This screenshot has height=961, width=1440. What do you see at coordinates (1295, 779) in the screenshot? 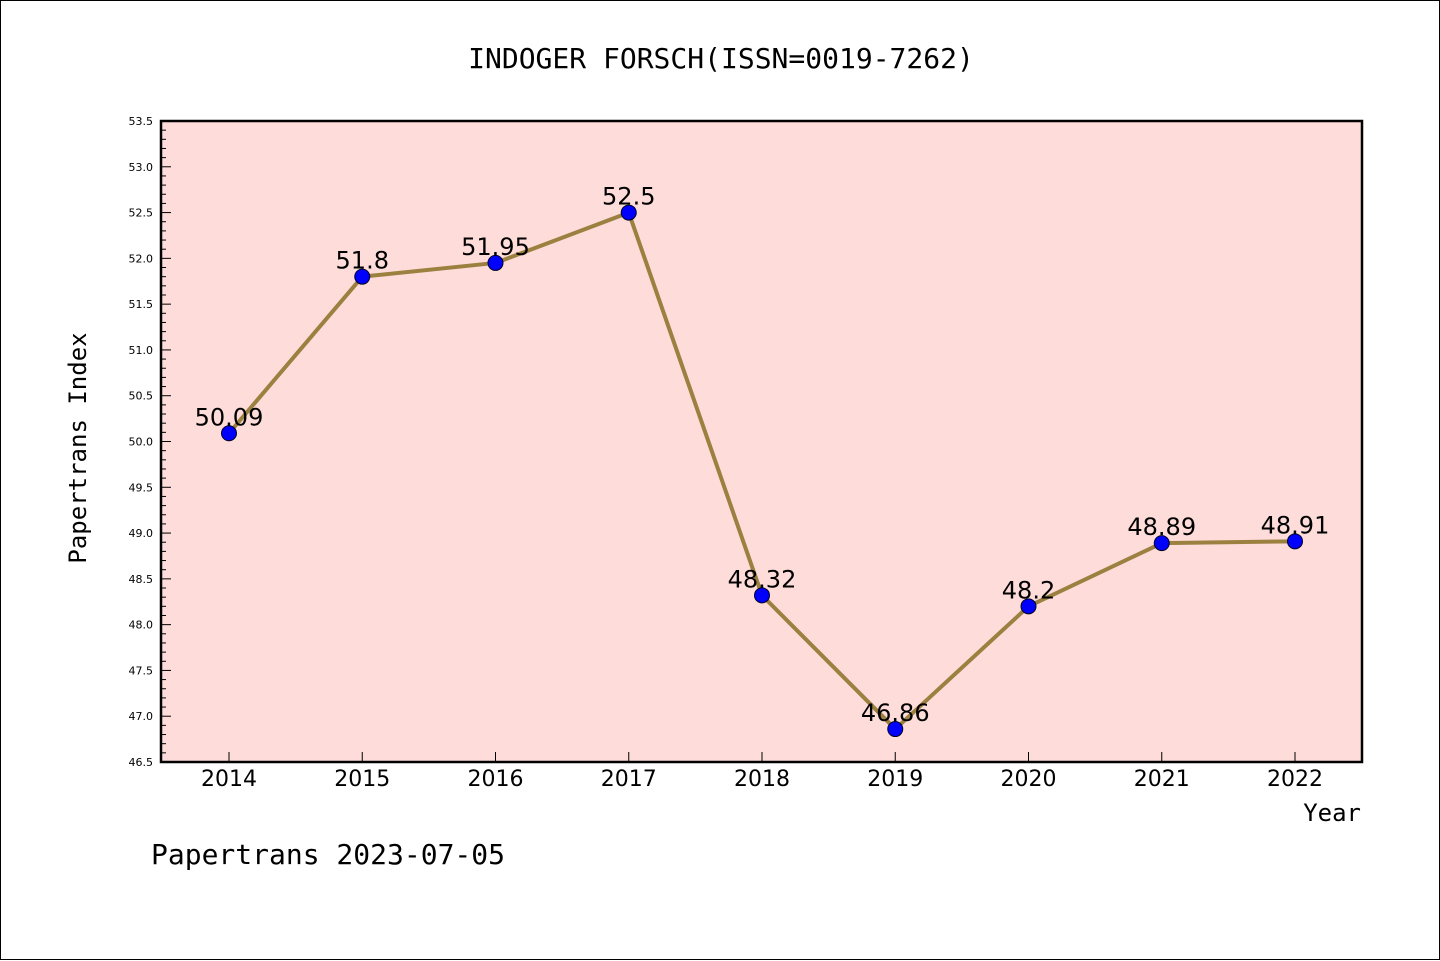
I see `x-tick-label: 2022` at bounding box center [1295, 779].